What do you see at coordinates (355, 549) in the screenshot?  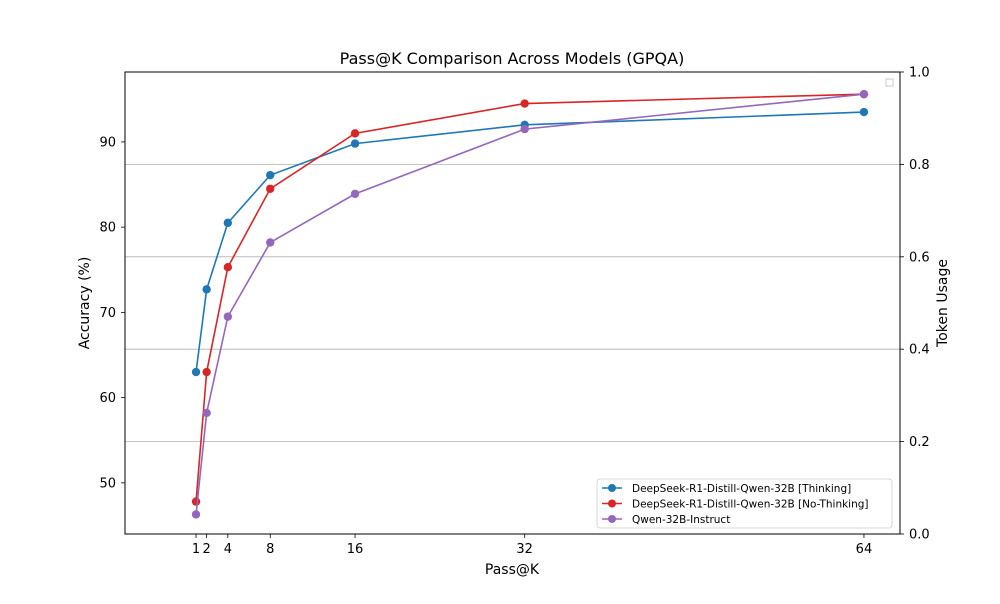 I see `x-tick-label: 16` at bounding box center [355, 549].